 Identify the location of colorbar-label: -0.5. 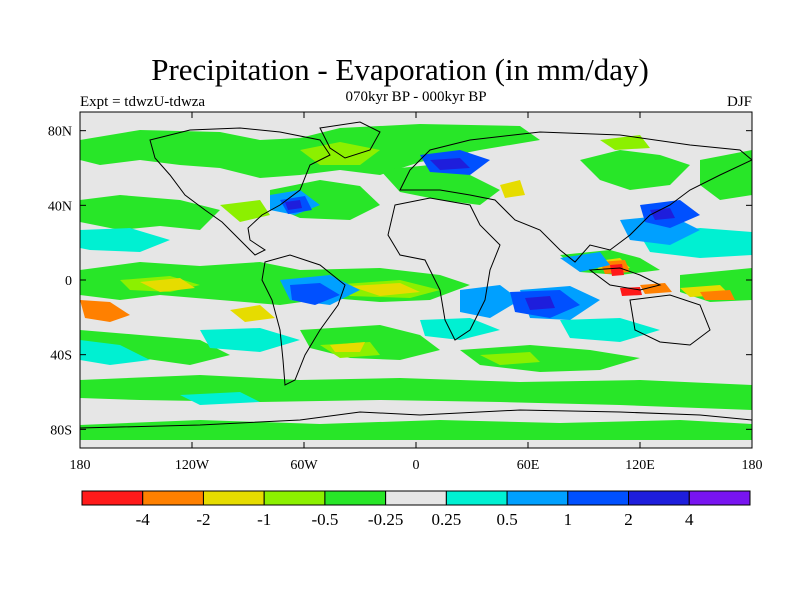
(324, 519).